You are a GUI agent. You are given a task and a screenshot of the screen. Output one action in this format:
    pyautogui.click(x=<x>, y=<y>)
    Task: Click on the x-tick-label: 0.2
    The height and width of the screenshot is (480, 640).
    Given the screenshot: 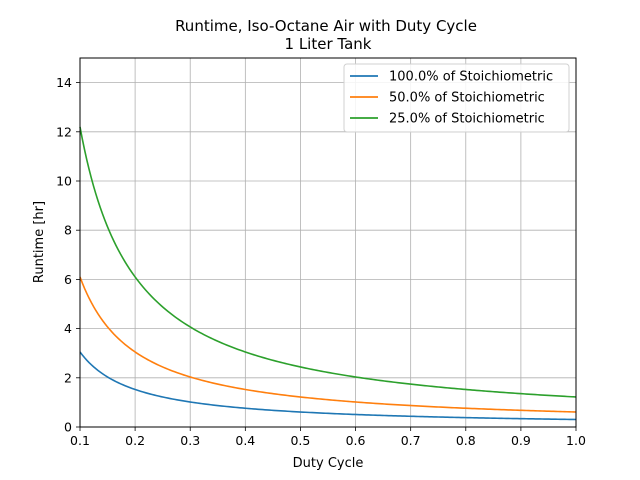 What is the action you would take?
    pyautogui.click(x=135, y=440)
    